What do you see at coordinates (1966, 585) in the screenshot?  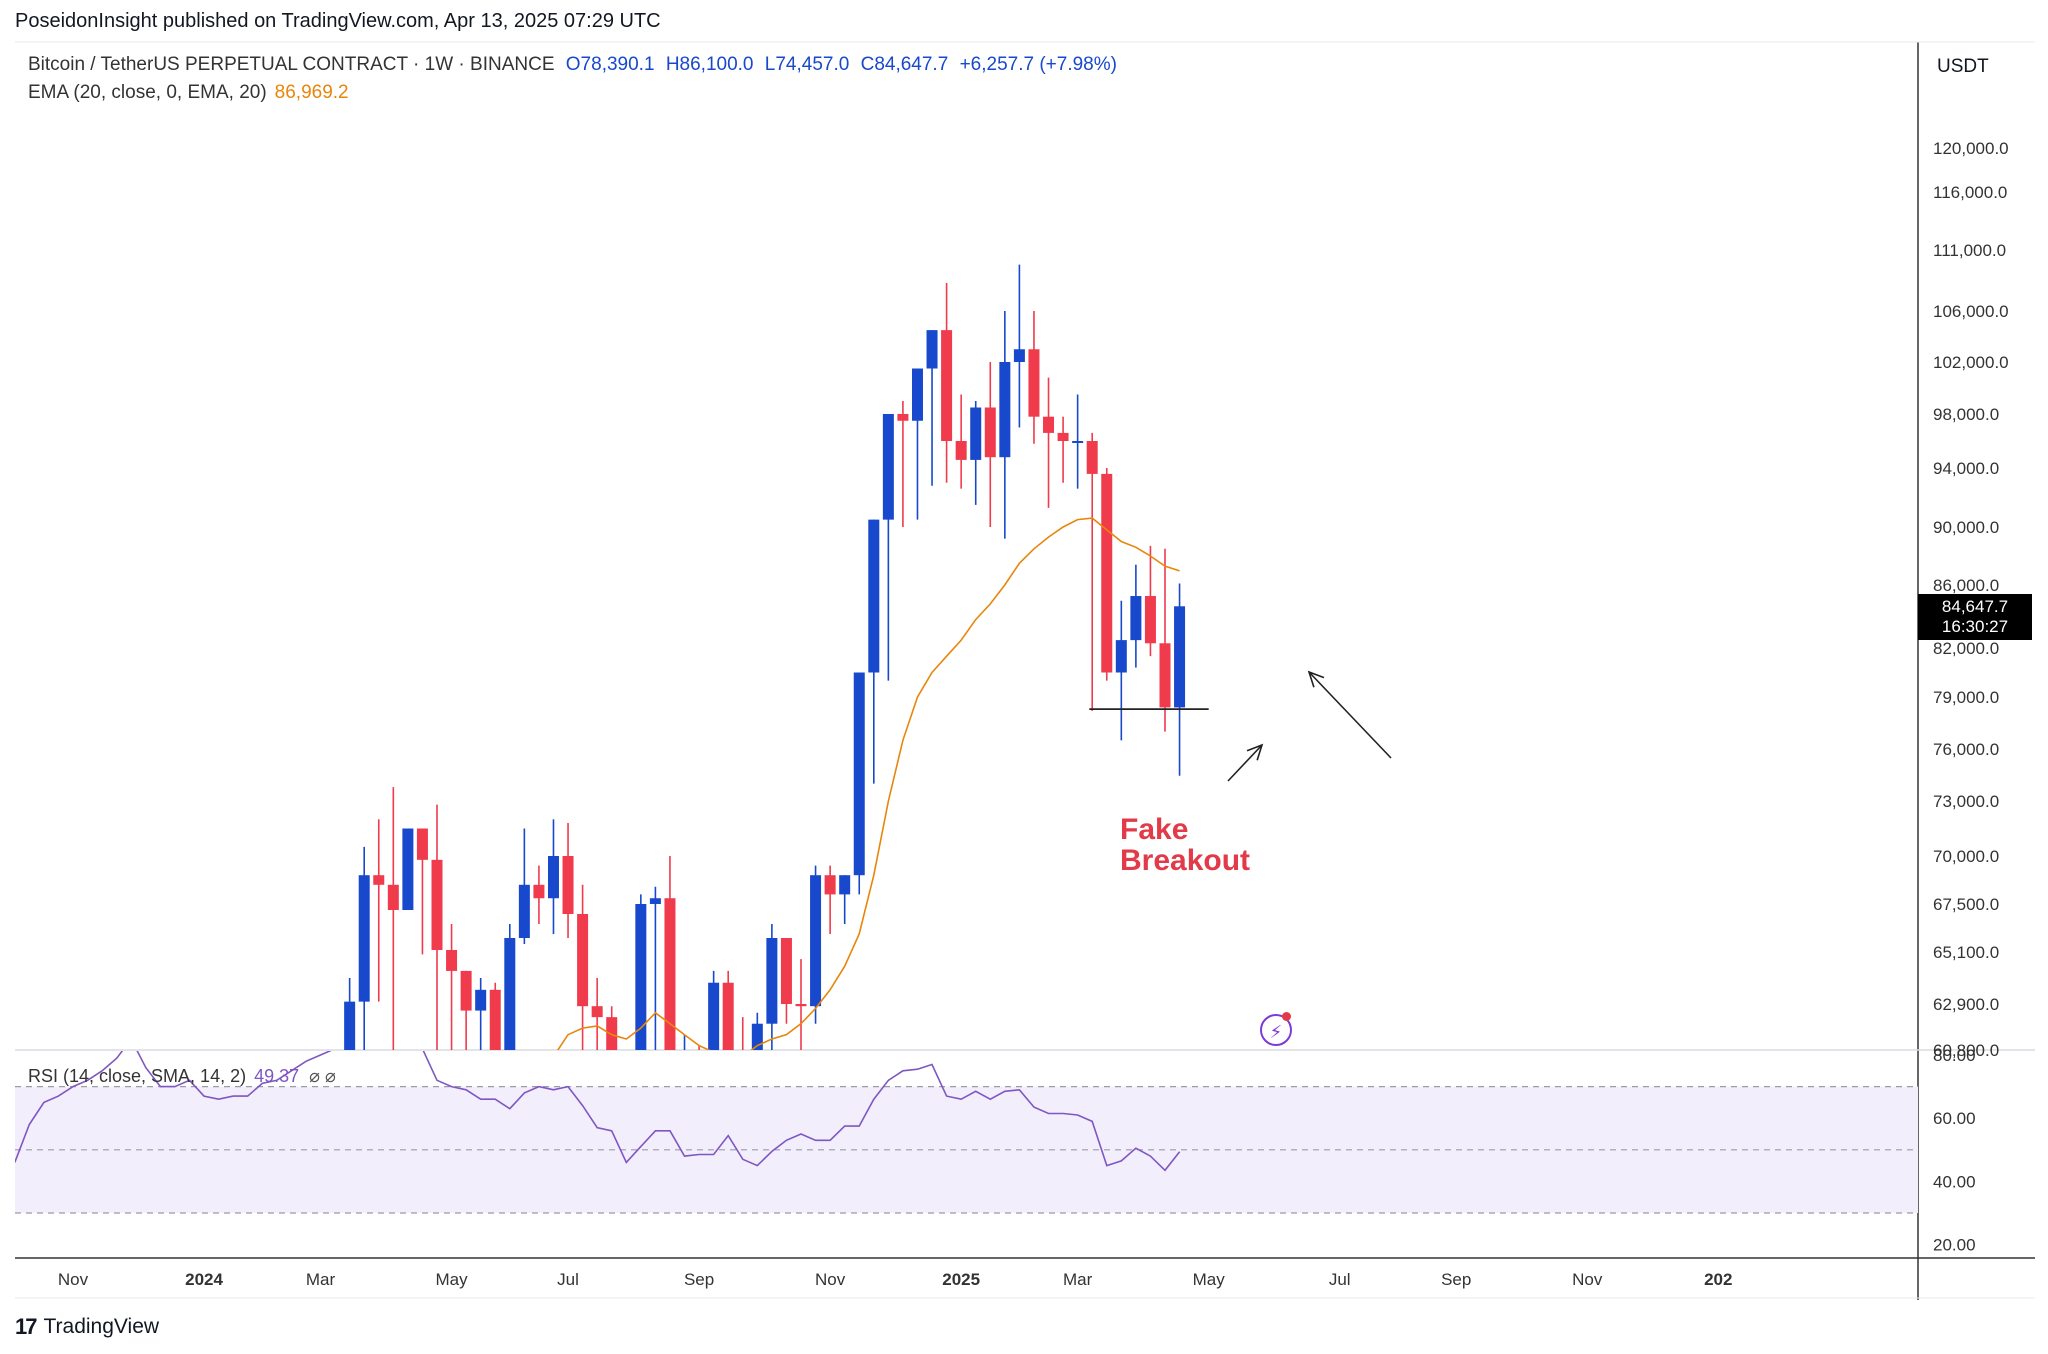 I see `price-tick-label: 86,000.0` at bounding box center [1966, 585].